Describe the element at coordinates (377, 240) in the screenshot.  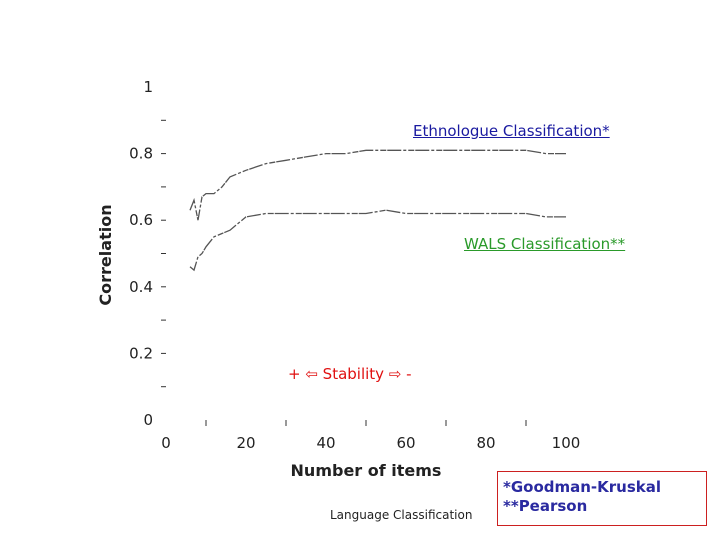
I see `wals-series-line` at that location.